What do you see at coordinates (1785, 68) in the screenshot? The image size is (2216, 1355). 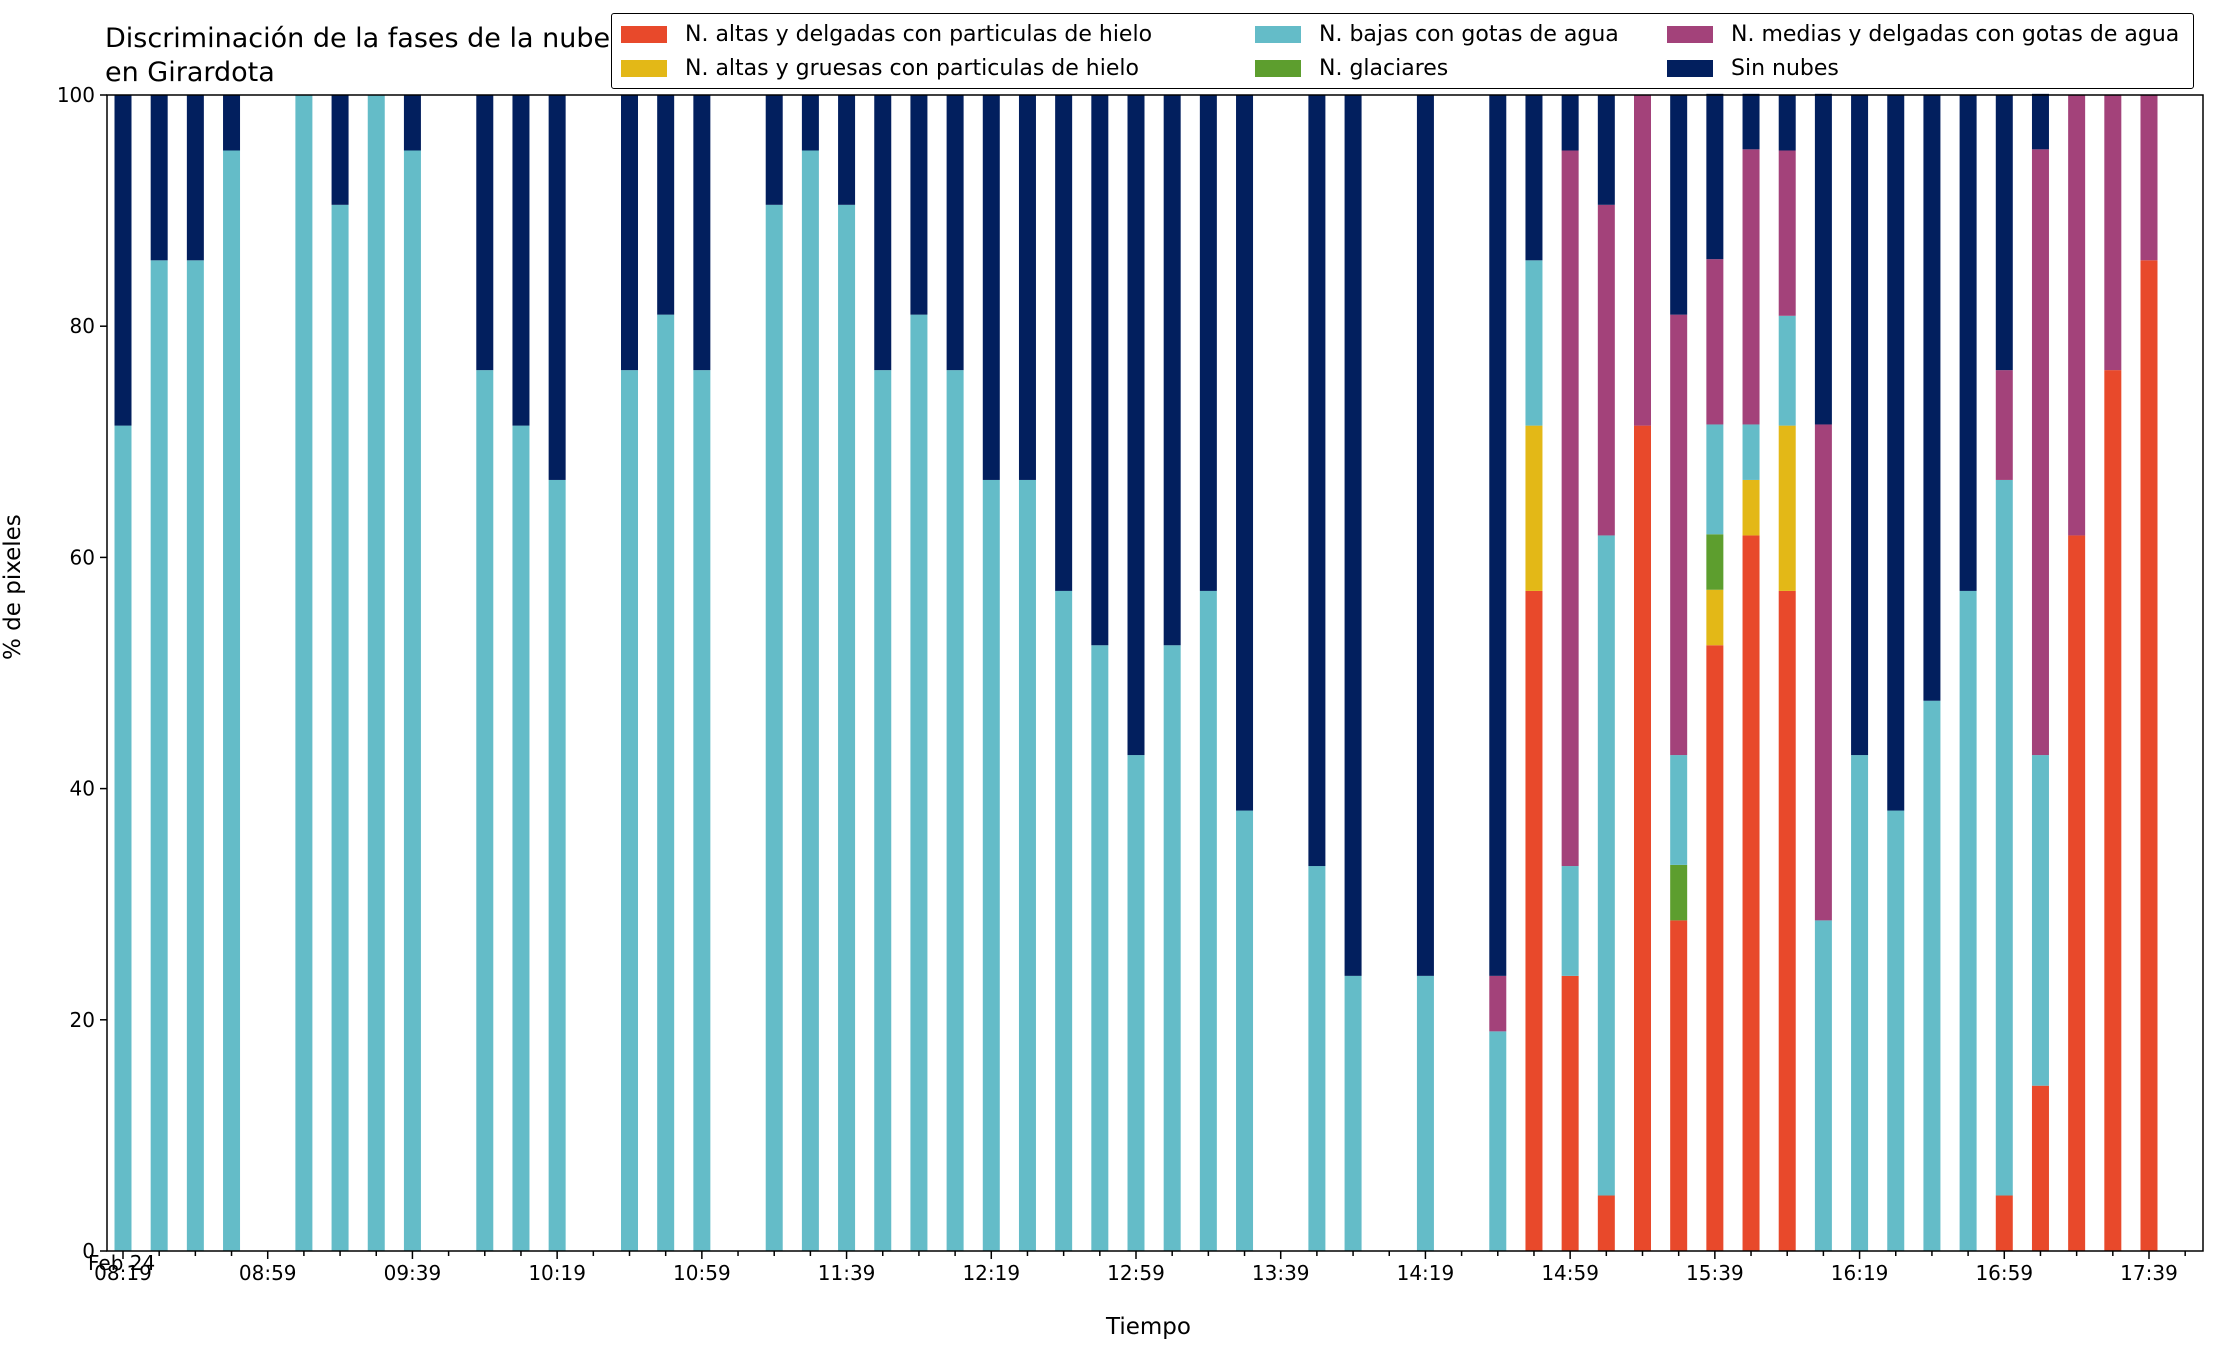 I see `legend-label: Sin nubes` at bounding box center [1785, 68].